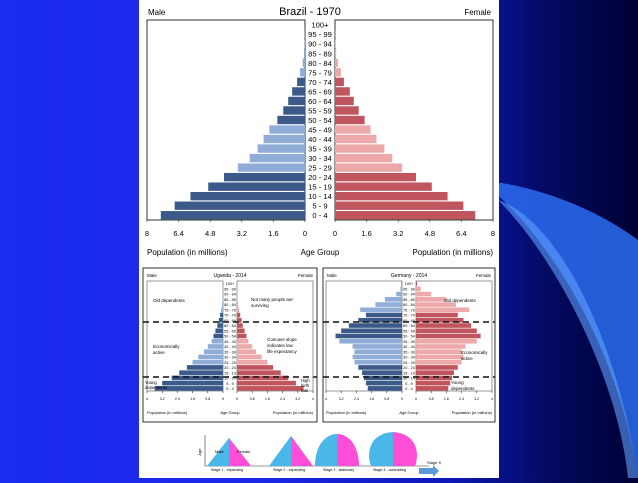 The image size is (638, 483). I want to click on stage4-label: Stage 4 - contracting, so click(389, 470).